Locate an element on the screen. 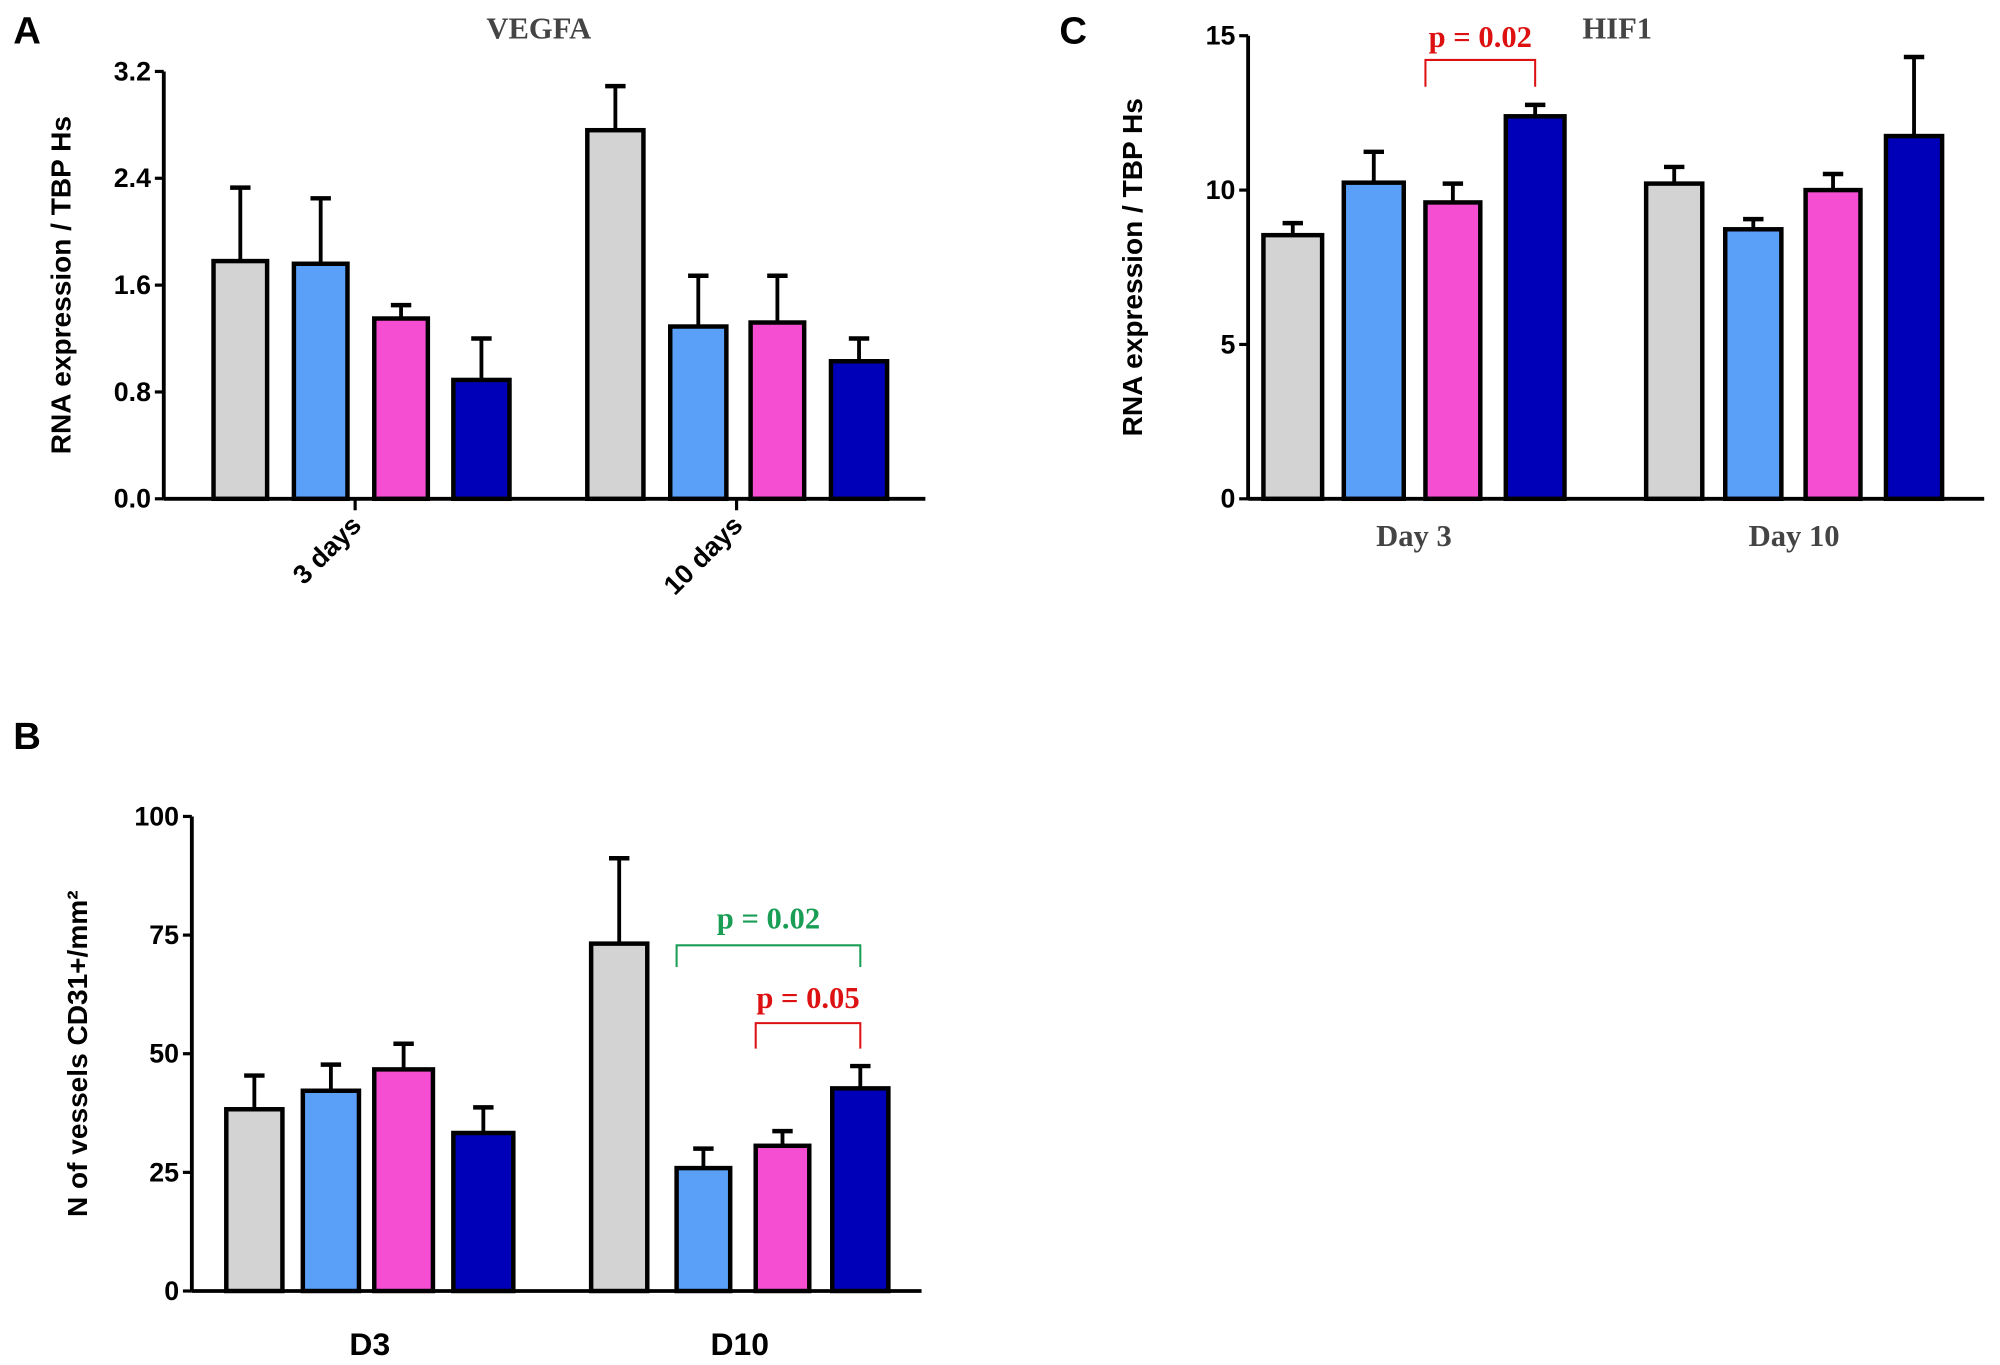 The image size is (2000, 1365). panel-letter: B is located at coordinates (27, 736).